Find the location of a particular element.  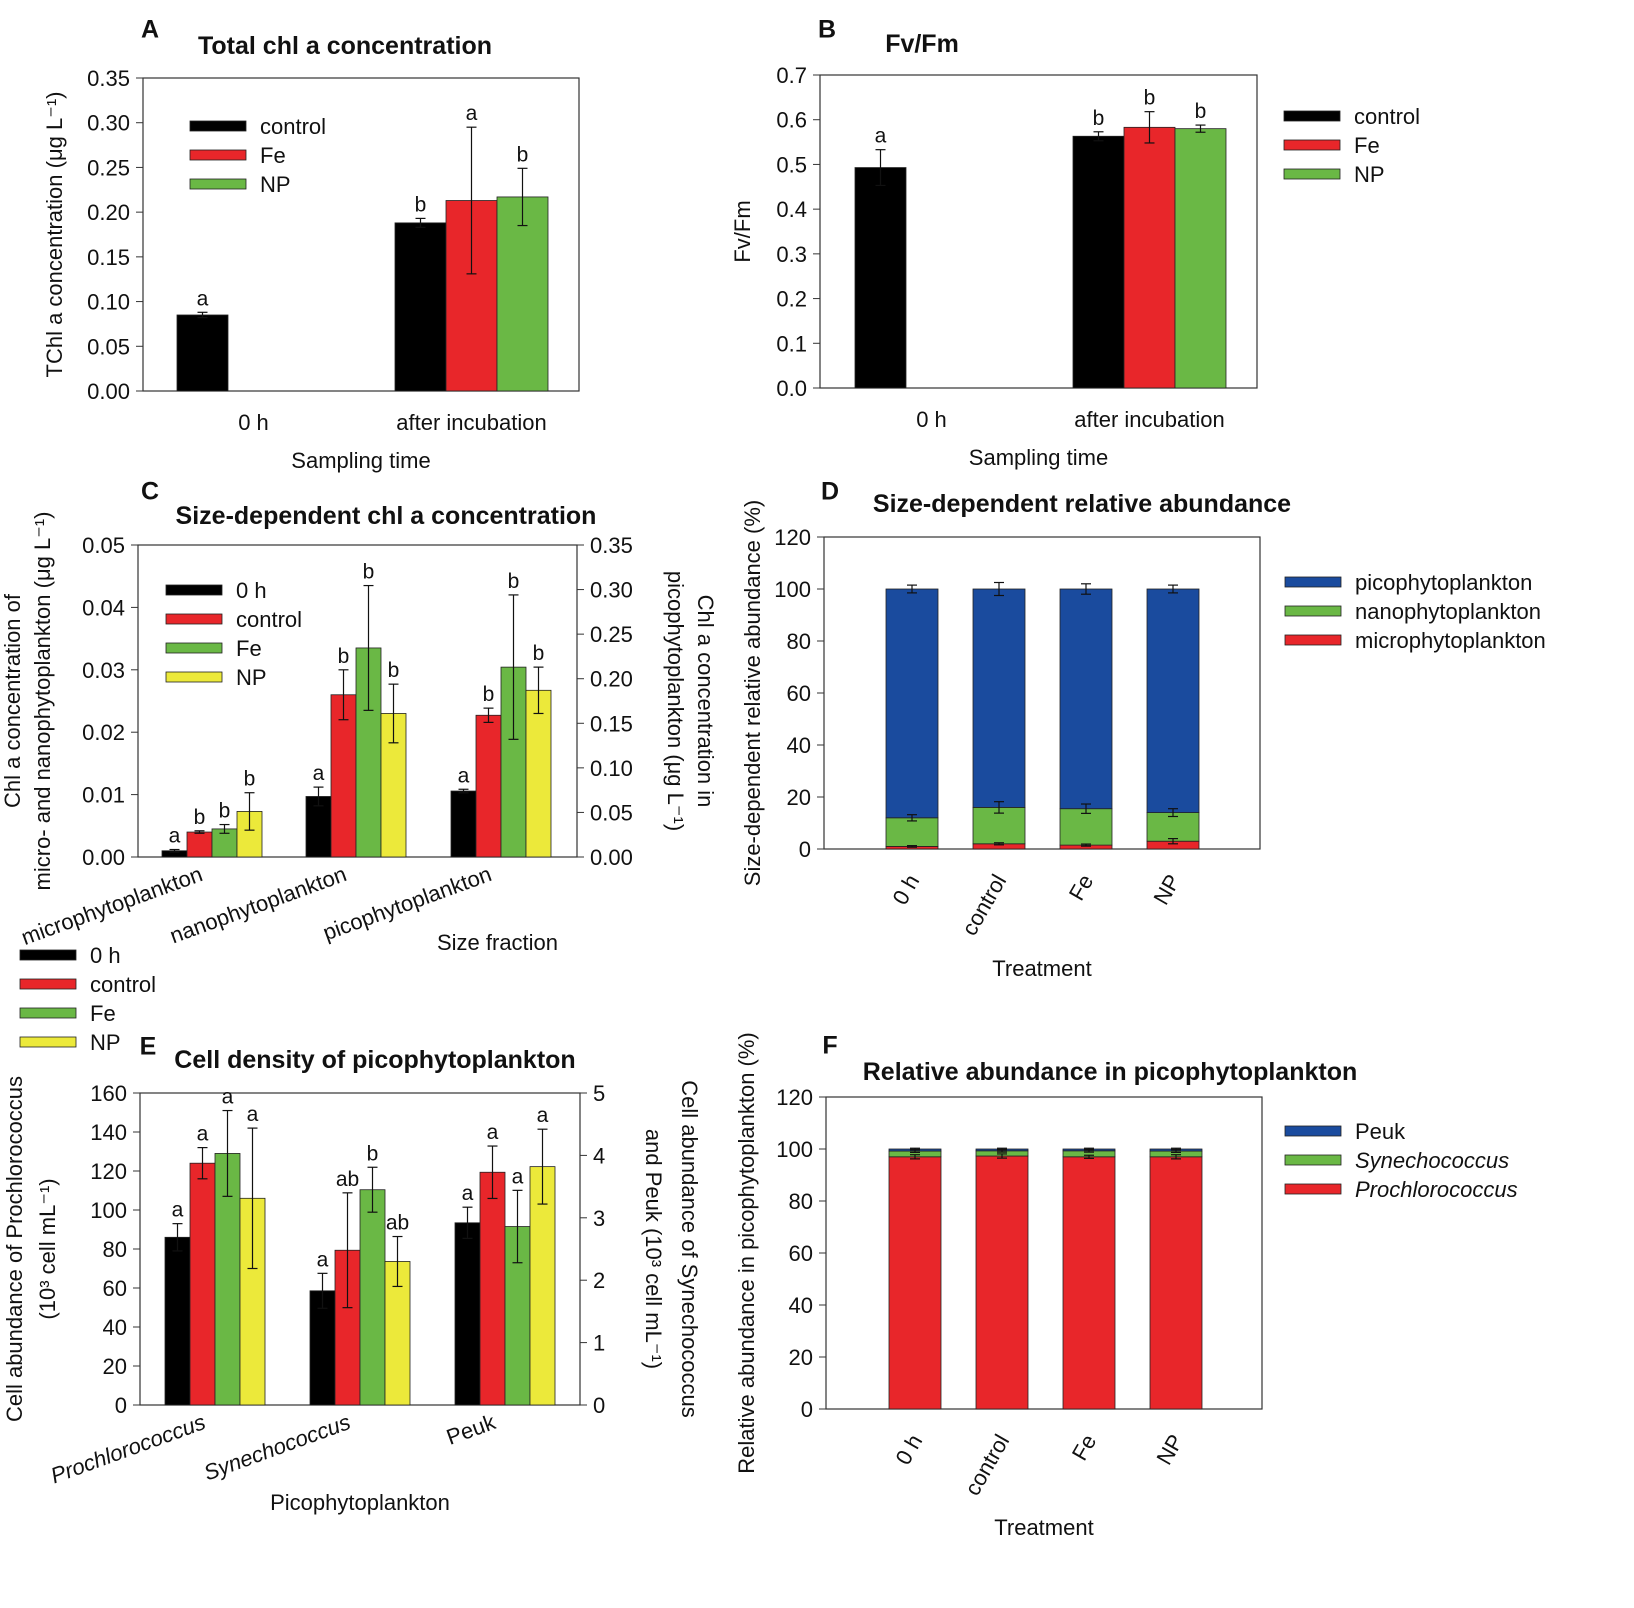

legend-label: Synechococcus is located at coordinates (1432, 1160).